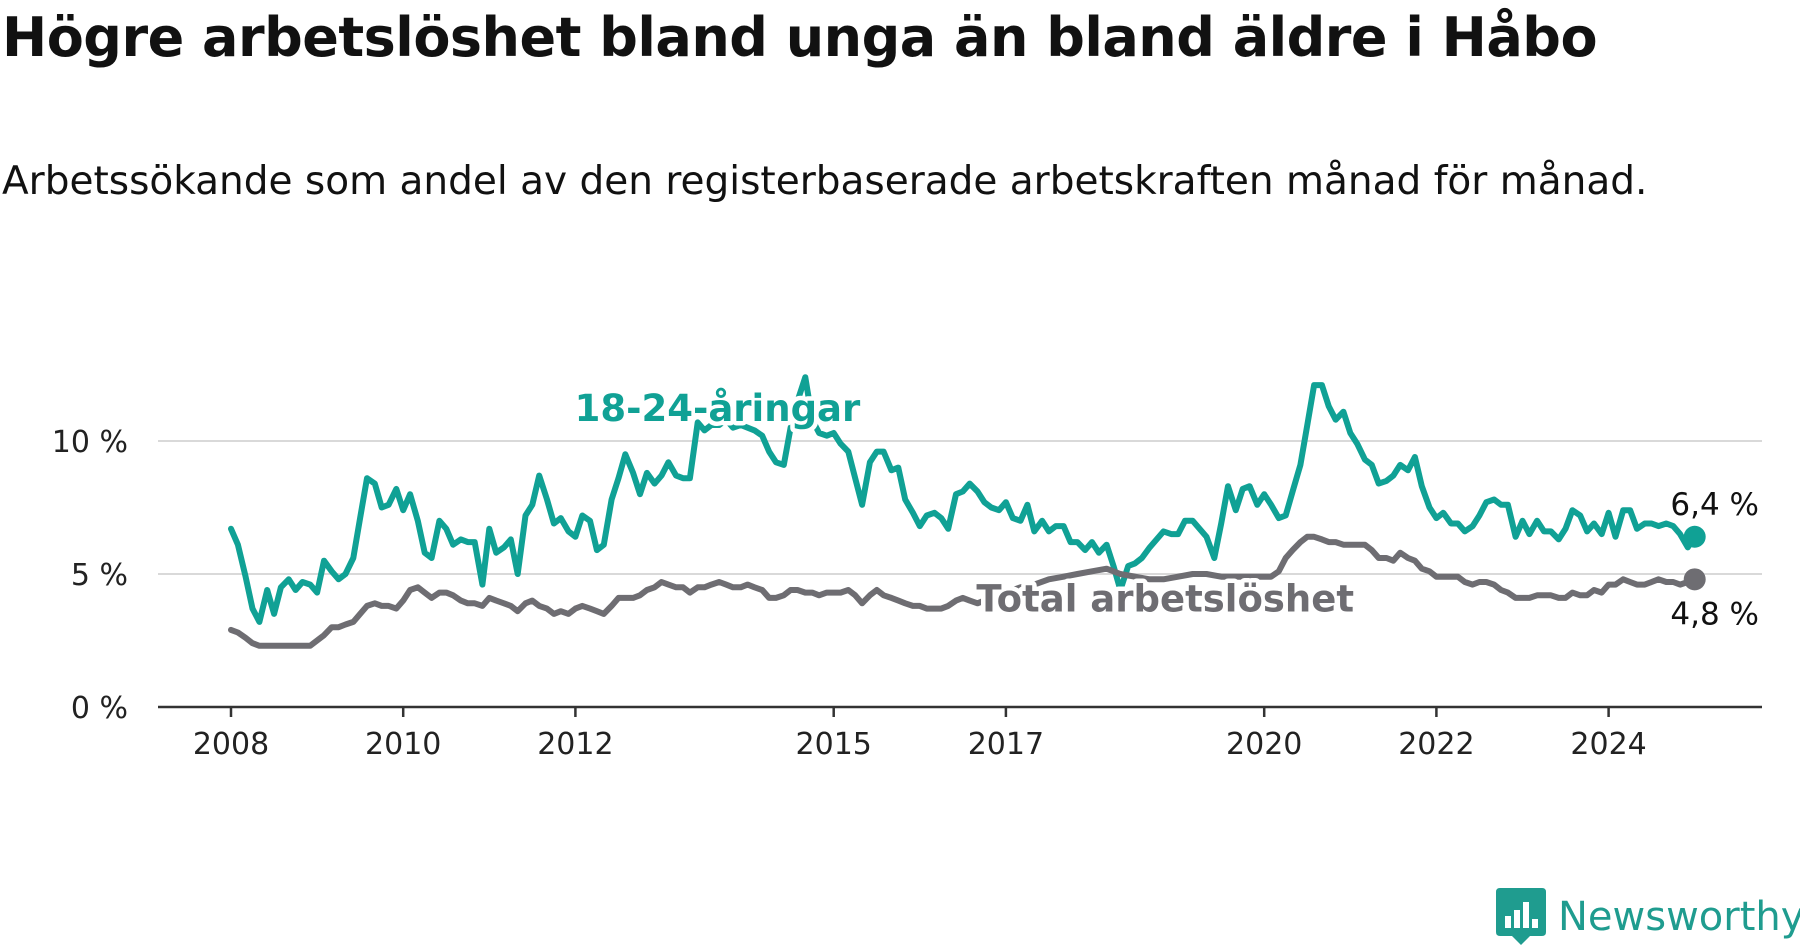  I want to click on x-tick-label: 2010, so click(403, 744).